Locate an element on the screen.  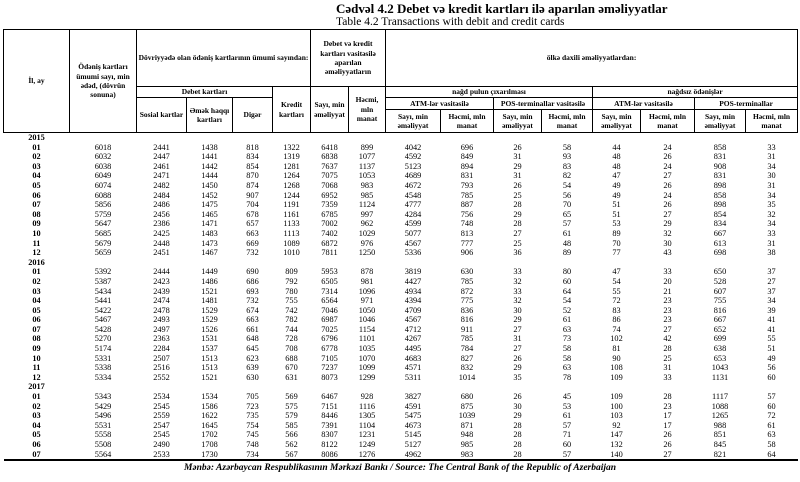
value-cell: 70 is located at coordinates (567, 205).